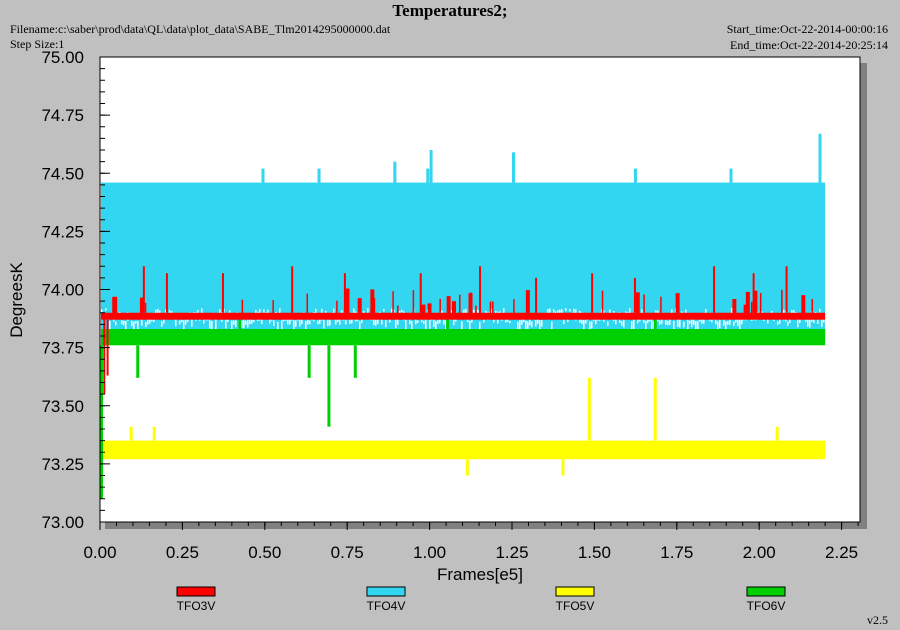 Image resolution: width=900 pixels, height=630 pixels. I want to click on legend-item-tfo3v: TFO3V, so click(196, 599).